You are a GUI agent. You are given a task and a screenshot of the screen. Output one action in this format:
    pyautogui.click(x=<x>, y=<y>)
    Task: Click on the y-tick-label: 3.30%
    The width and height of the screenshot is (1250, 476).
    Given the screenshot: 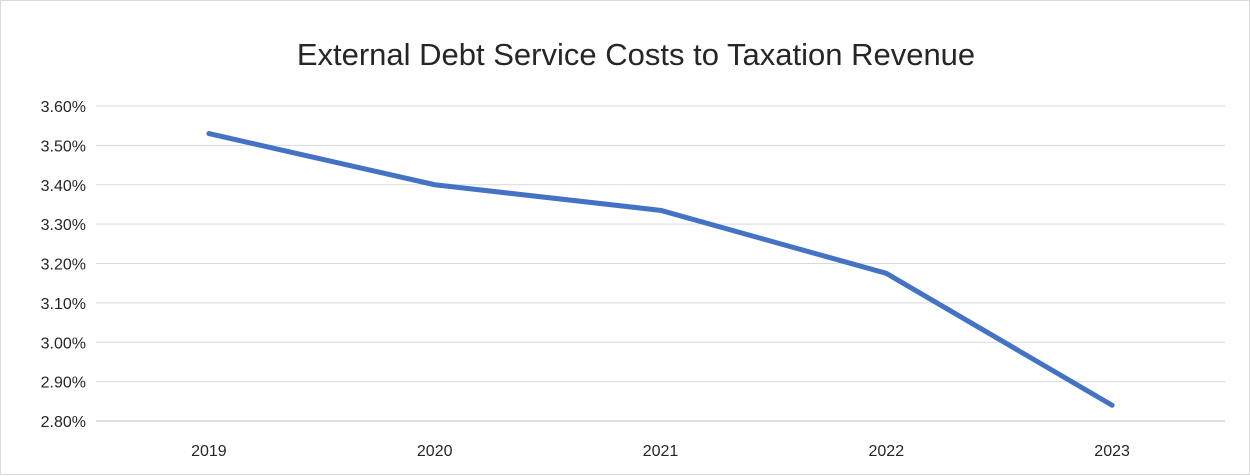 What is the action you would take?
    pyautogui.click(x=63, y=225)
    